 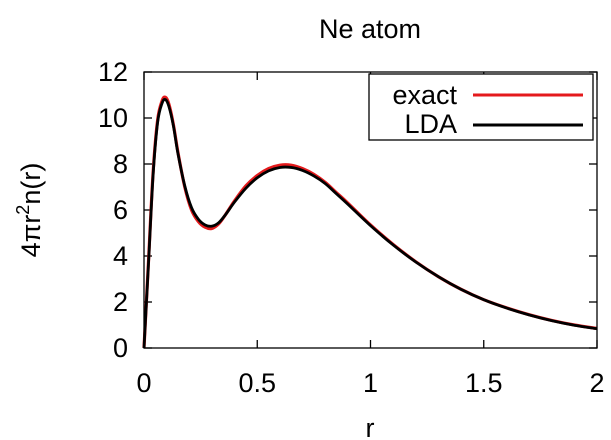 I want to click on x-tick-label: 1, so click(x=370, y=383).